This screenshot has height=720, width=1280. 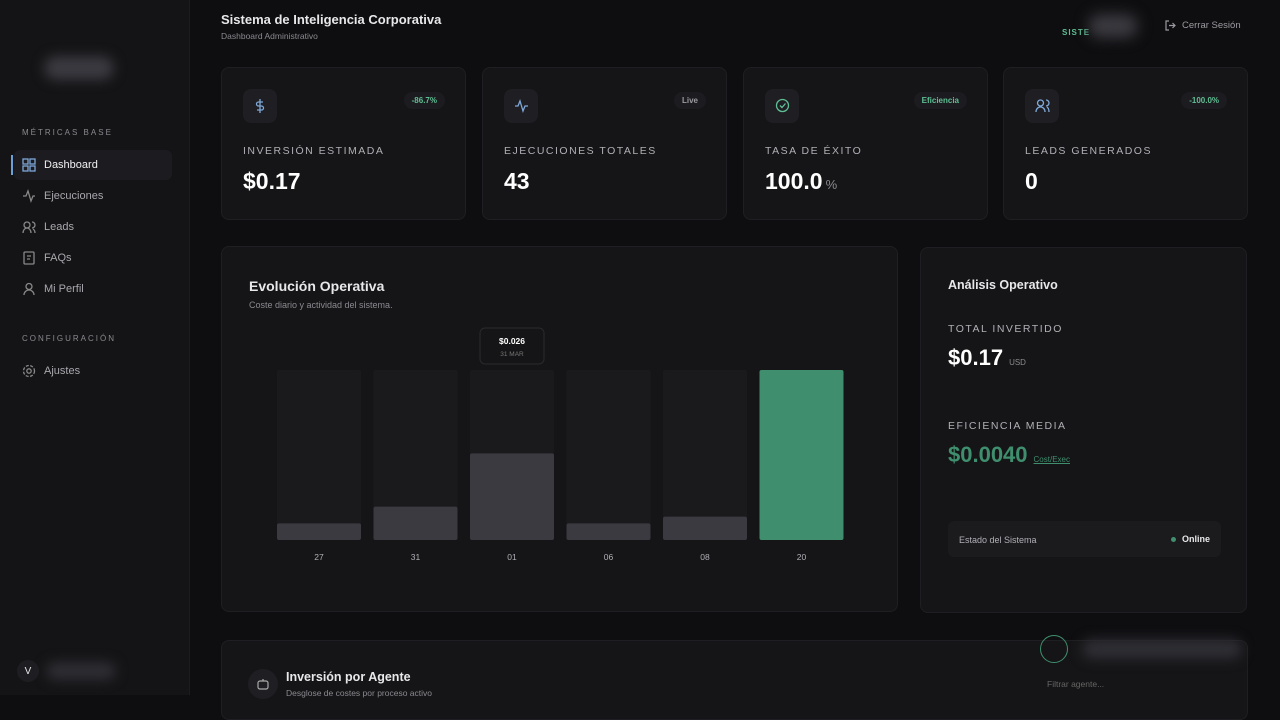 I want to click on efficiency-value: $0.0040, so click(x=988, y=454).